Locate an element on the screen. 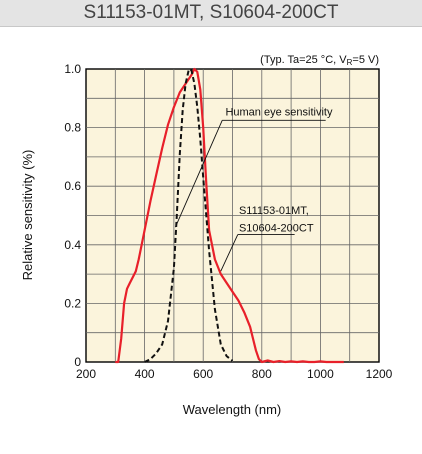 This screenshot has height=454, width=422. annotation-leader-eye is located at coordinates (198, 174).